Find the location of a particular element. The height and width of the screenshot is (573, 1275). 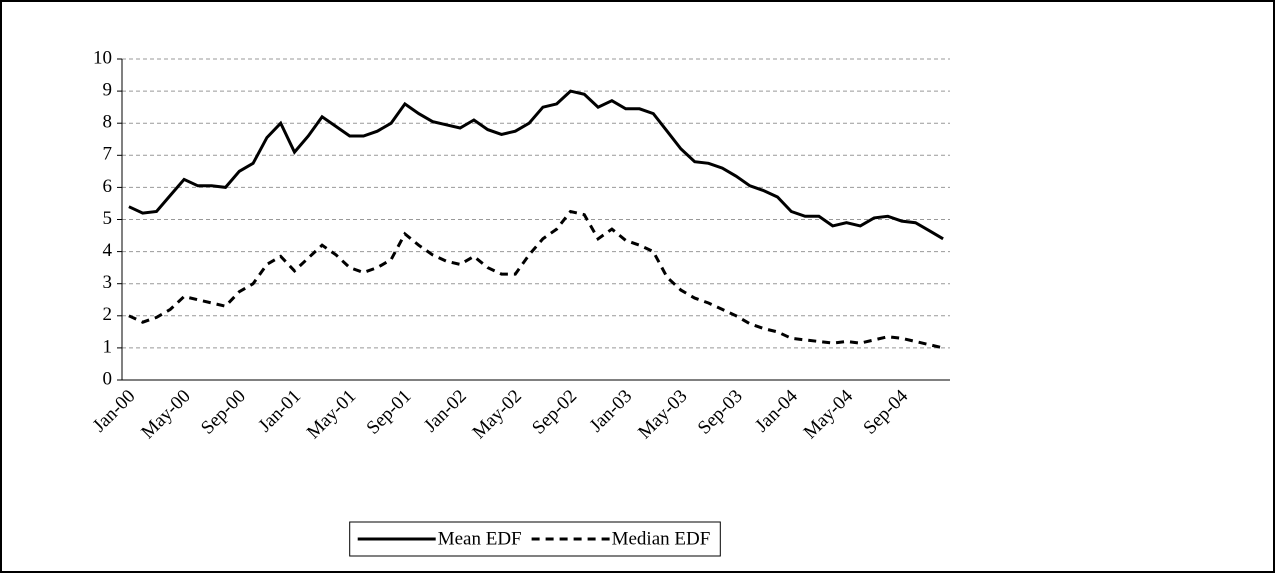

y-tick-label: 5 is located at coordinates (108, 218).